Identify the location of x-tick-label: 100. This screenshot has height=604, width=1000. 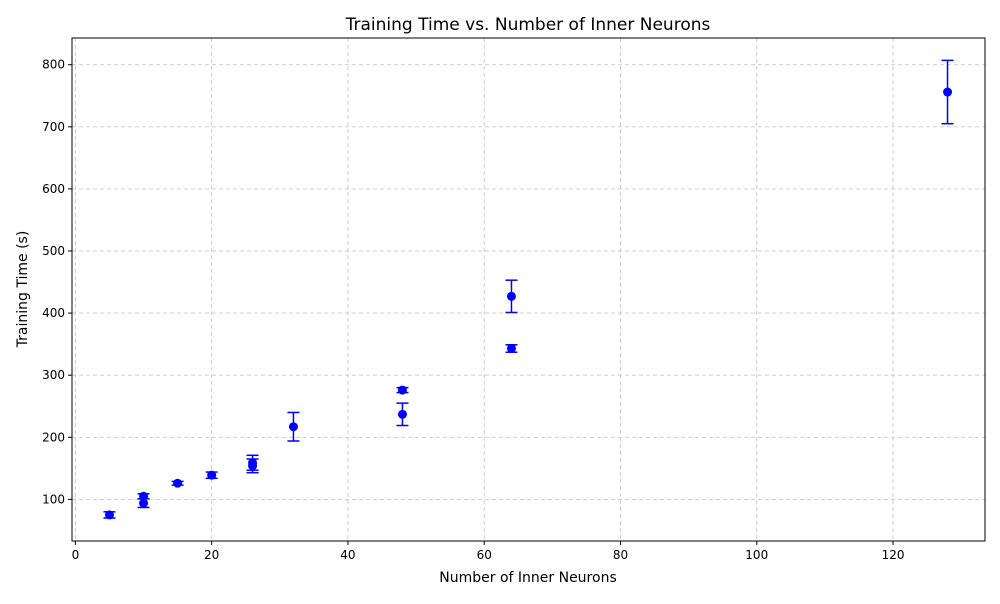
(756, 555).